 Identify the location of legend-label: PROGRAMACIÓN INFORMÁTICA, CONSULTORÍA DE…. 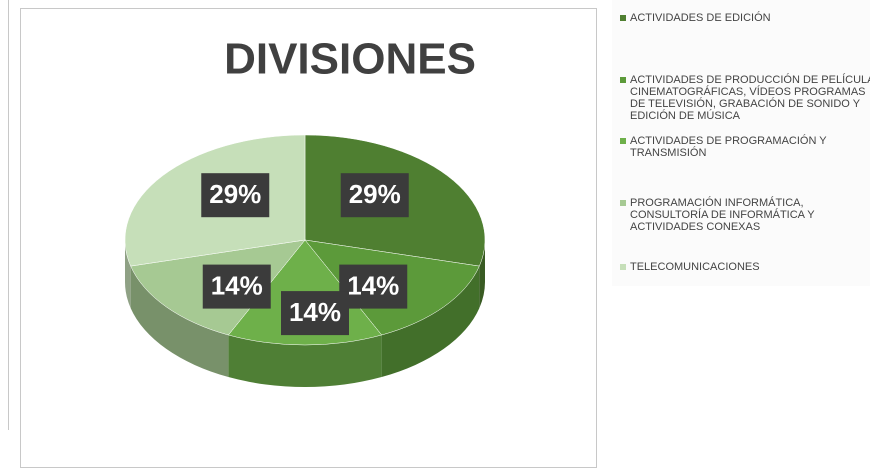
(722, 215).